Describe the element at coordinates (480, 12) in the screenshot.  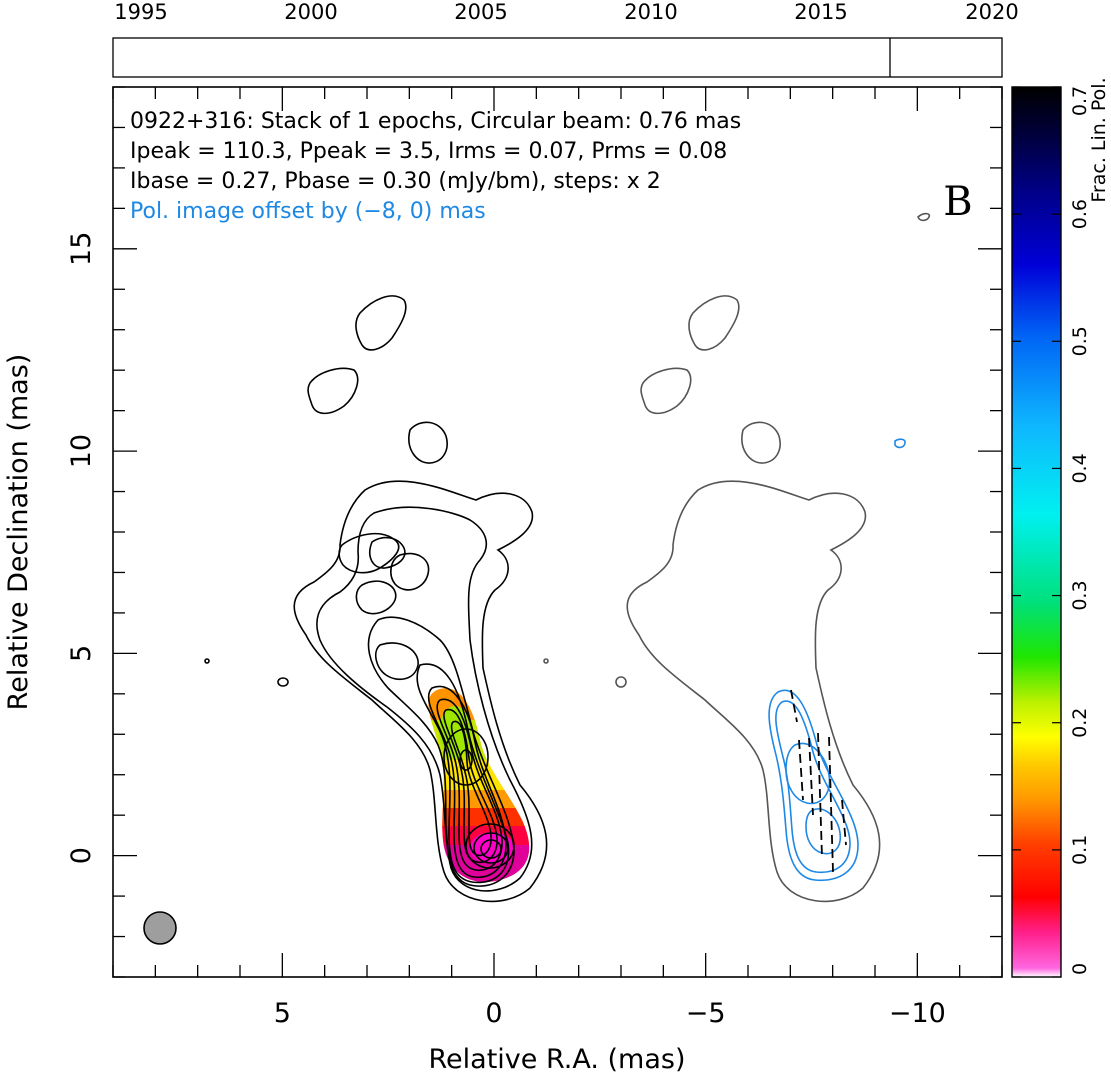
I see `timeline-year-label: 2005` at that location.